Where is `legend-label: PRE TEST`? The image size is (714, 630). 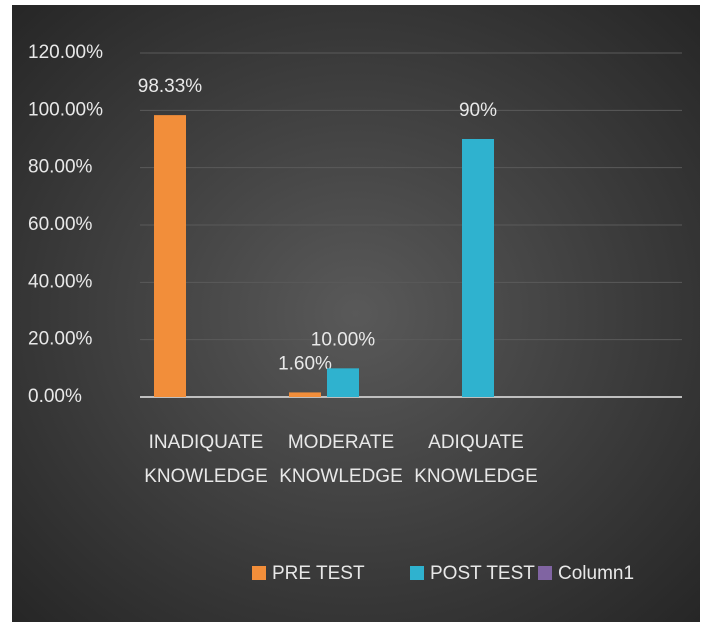
legend-label: PRE TEST is located at coordinates (318, 573).